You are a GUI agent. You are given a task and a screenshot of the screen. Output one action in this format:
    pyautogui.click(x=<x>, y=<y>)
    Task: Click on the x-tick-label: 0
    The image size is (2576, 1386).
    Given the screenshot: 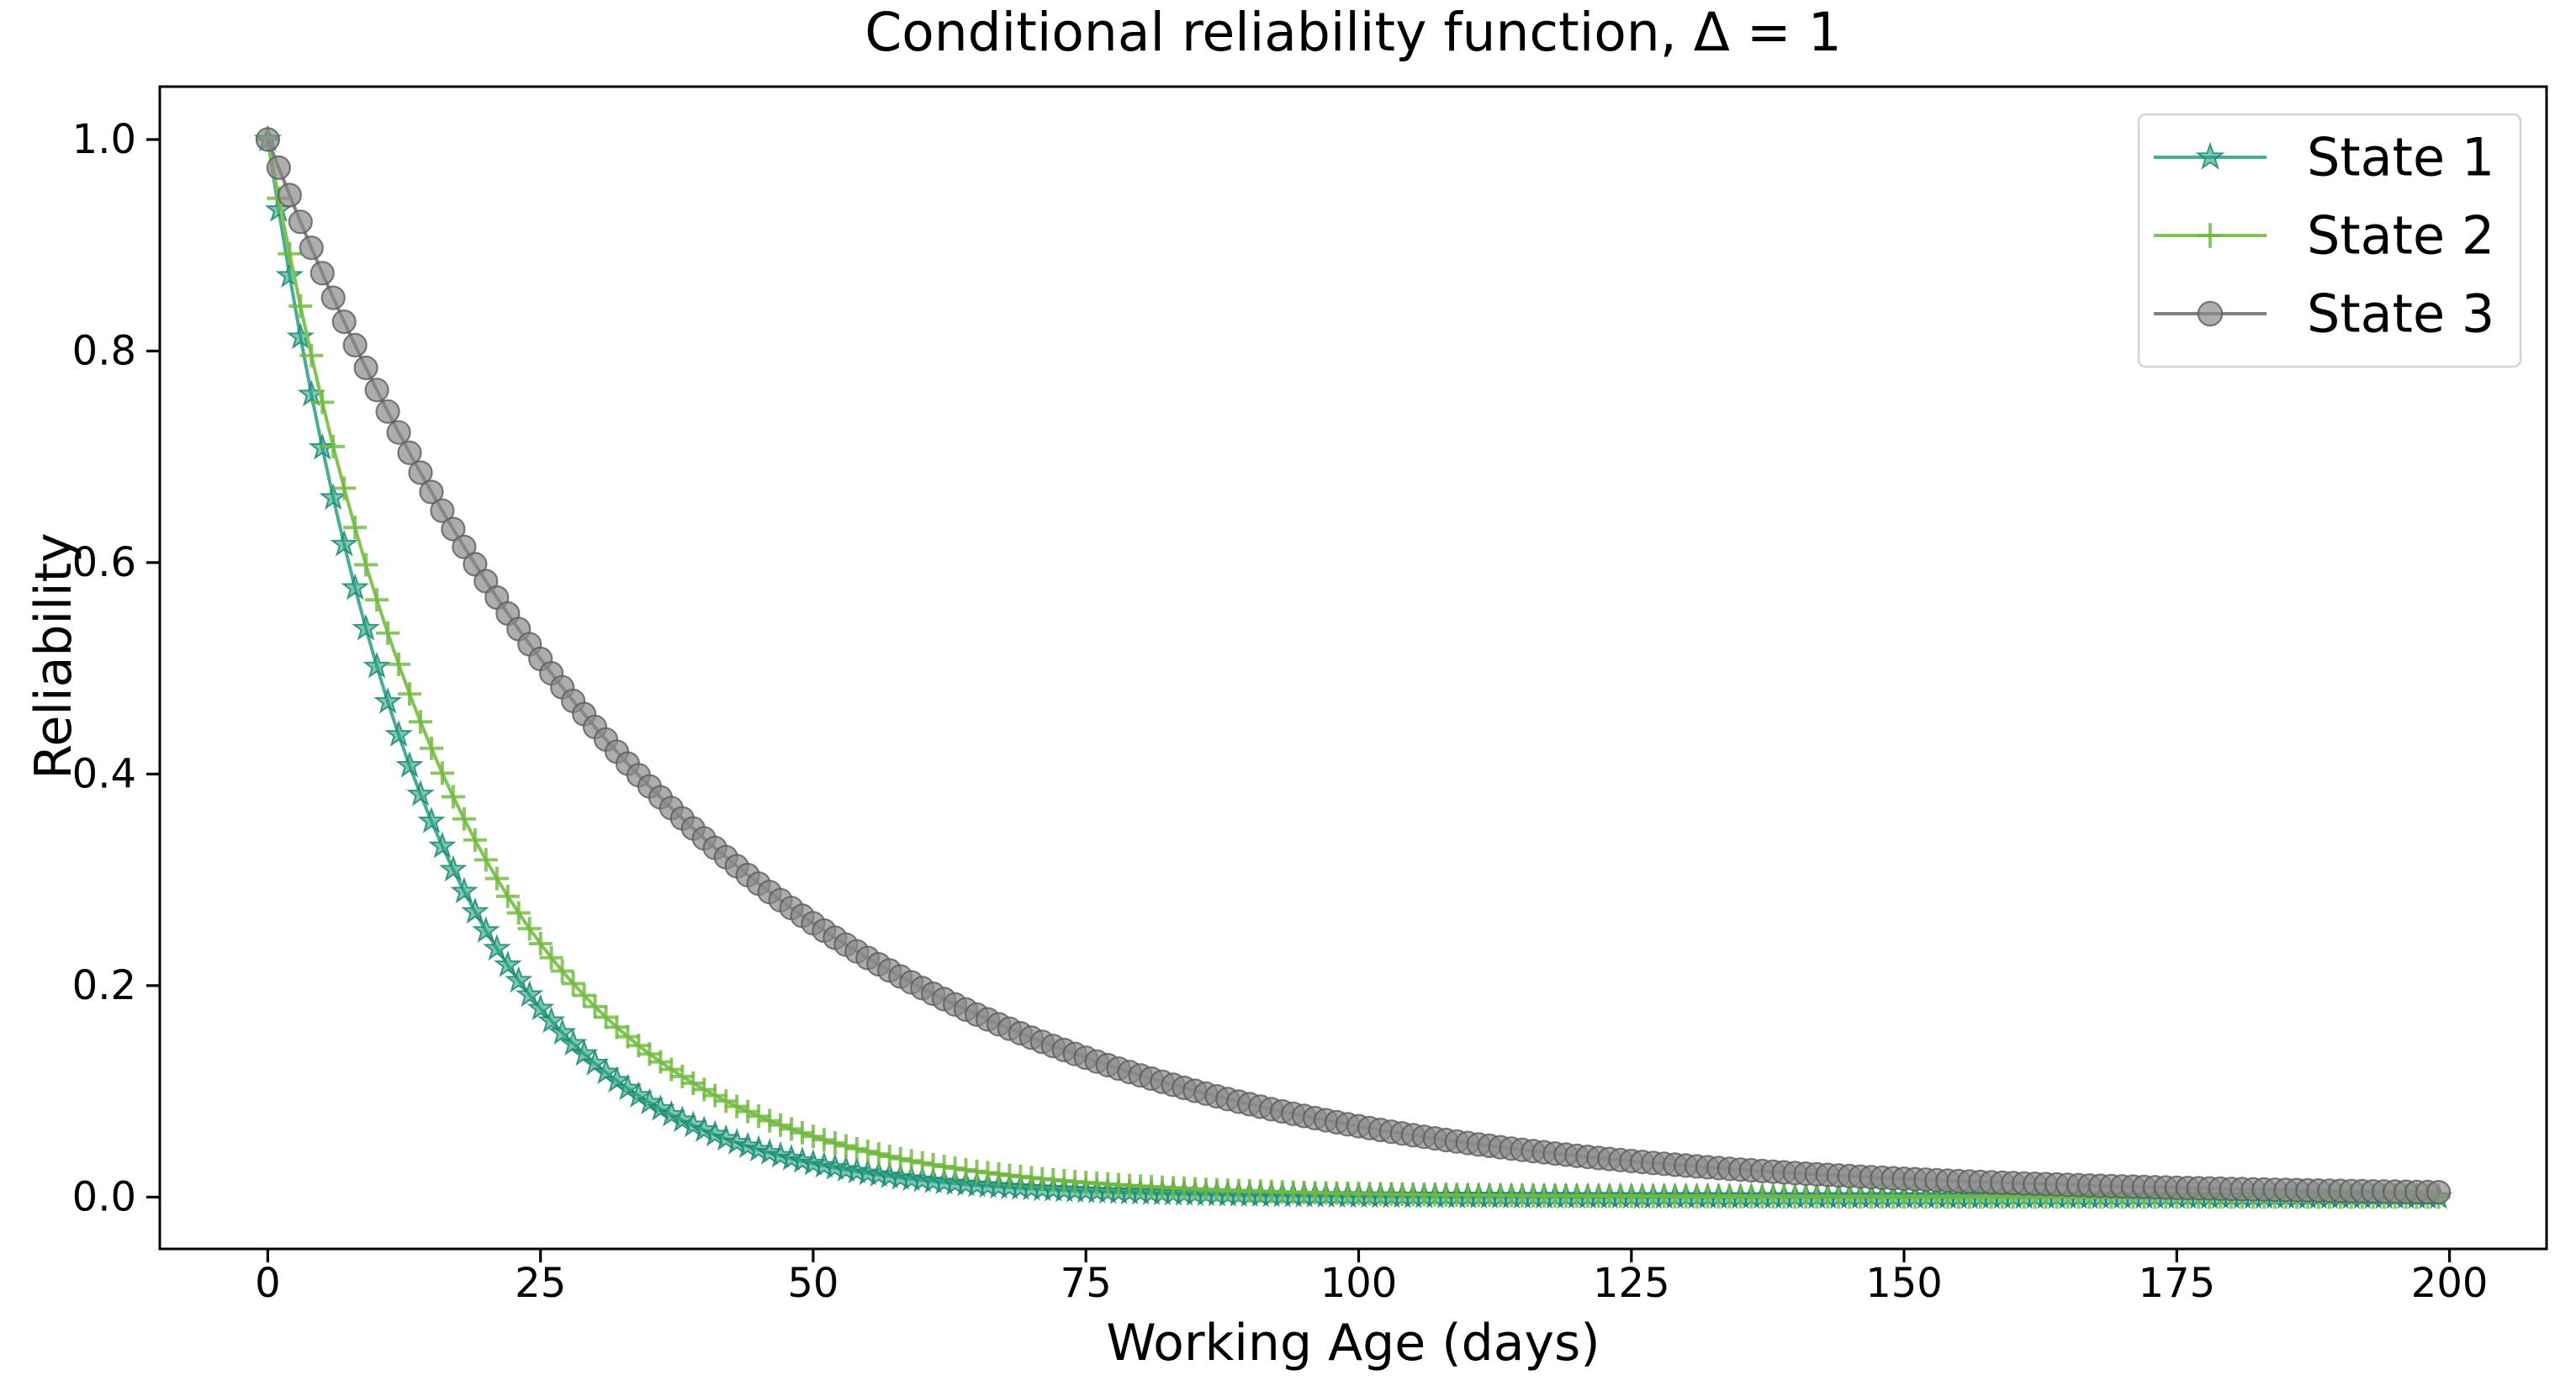 What is the action you would take?
    pyautogui.click(x=268, y=1284)
    